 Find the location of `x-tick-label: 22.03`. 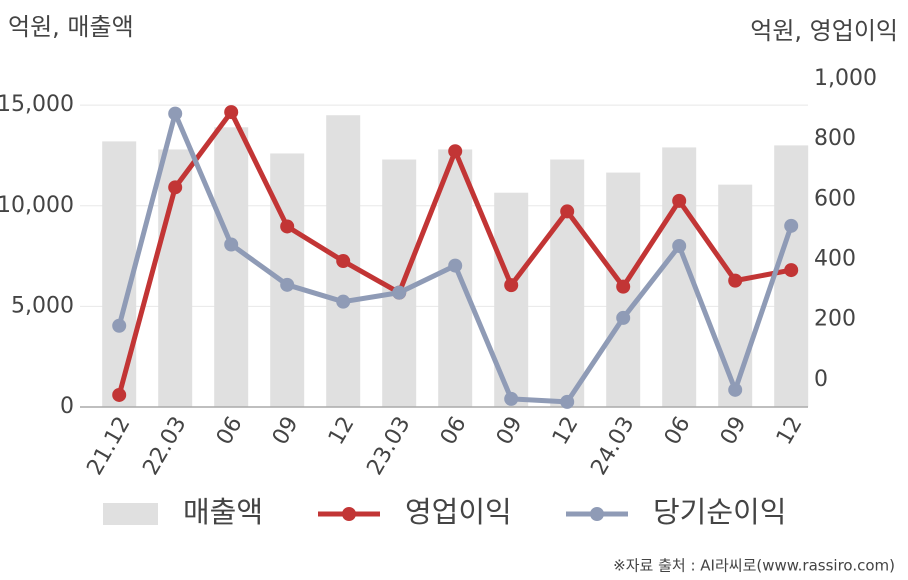

x-tick-label: 22.03 is located at coordinates (164, 446).